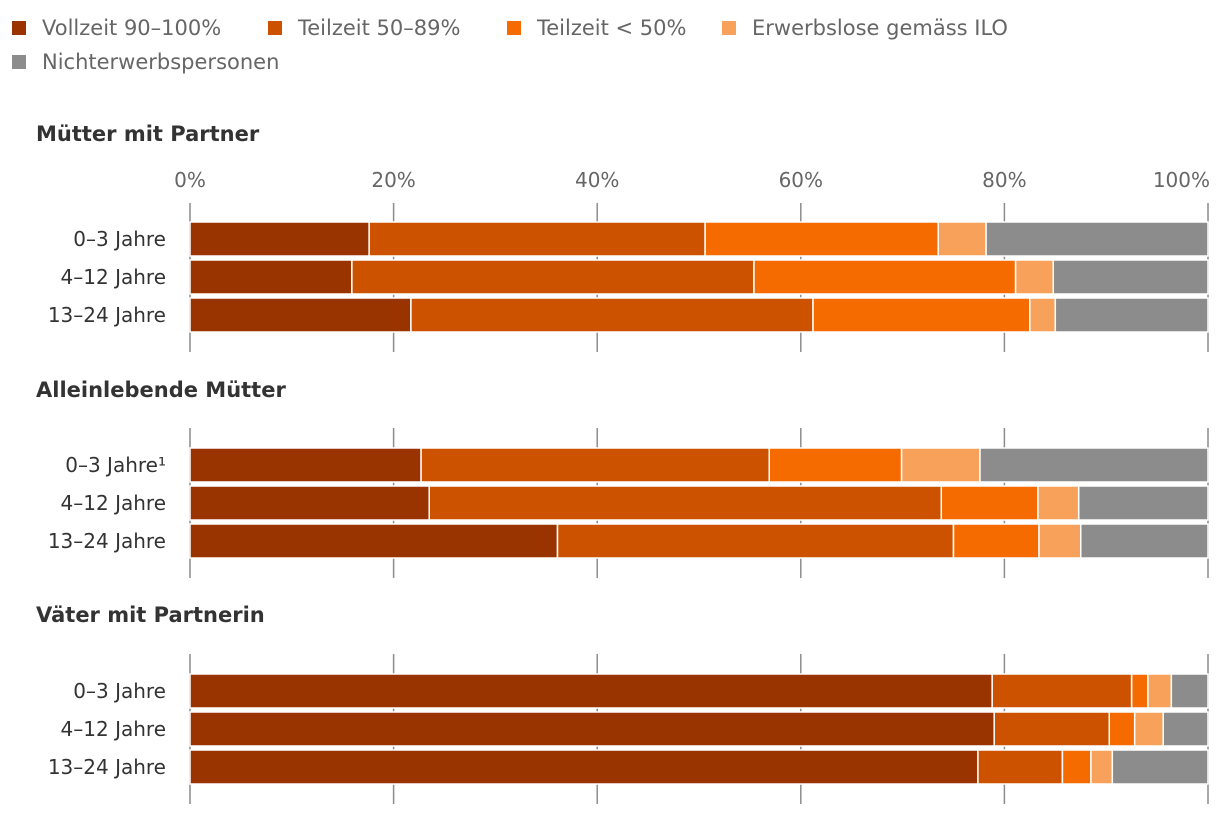 The width and height of the screenshot is (1220, 814). What do you see at coordinates (160, 62) in the screenshot?
I see `legend-label: Nichterwerbspersonen` at bounding box center [160, 62].